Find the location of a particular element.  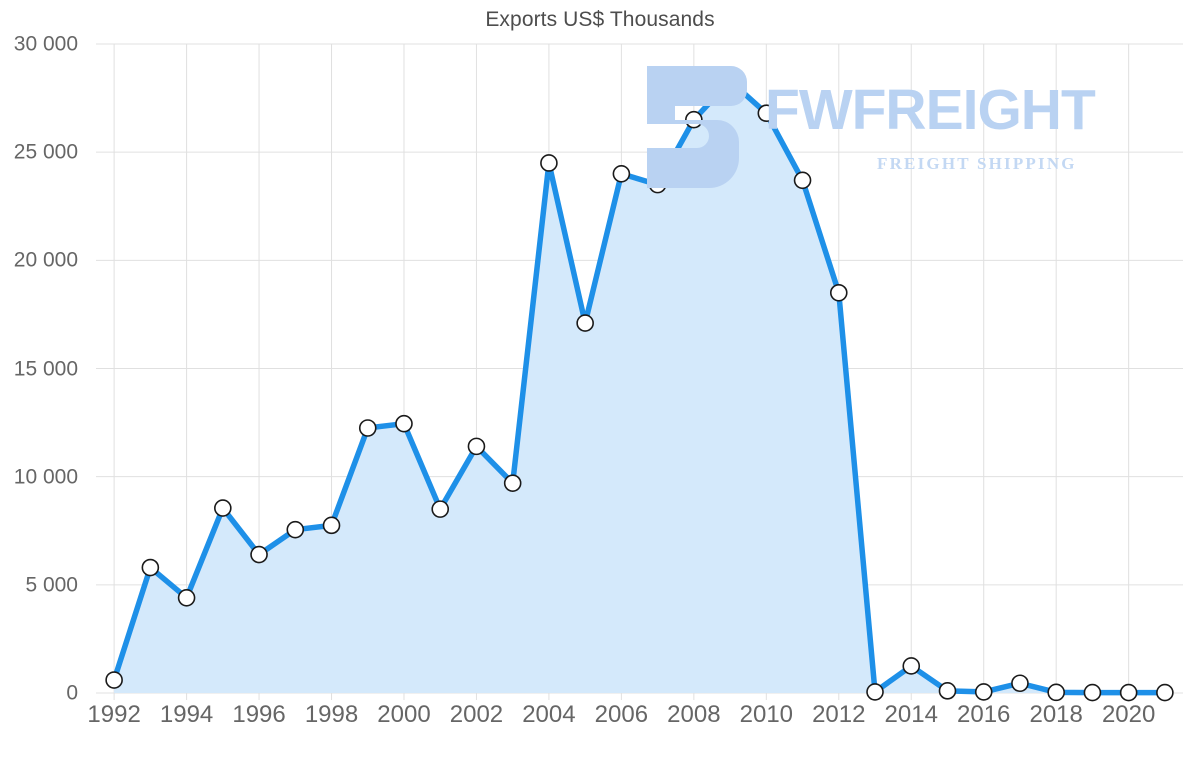

x-axis-tick-label: 2016 is located at coordinates (984, 714).